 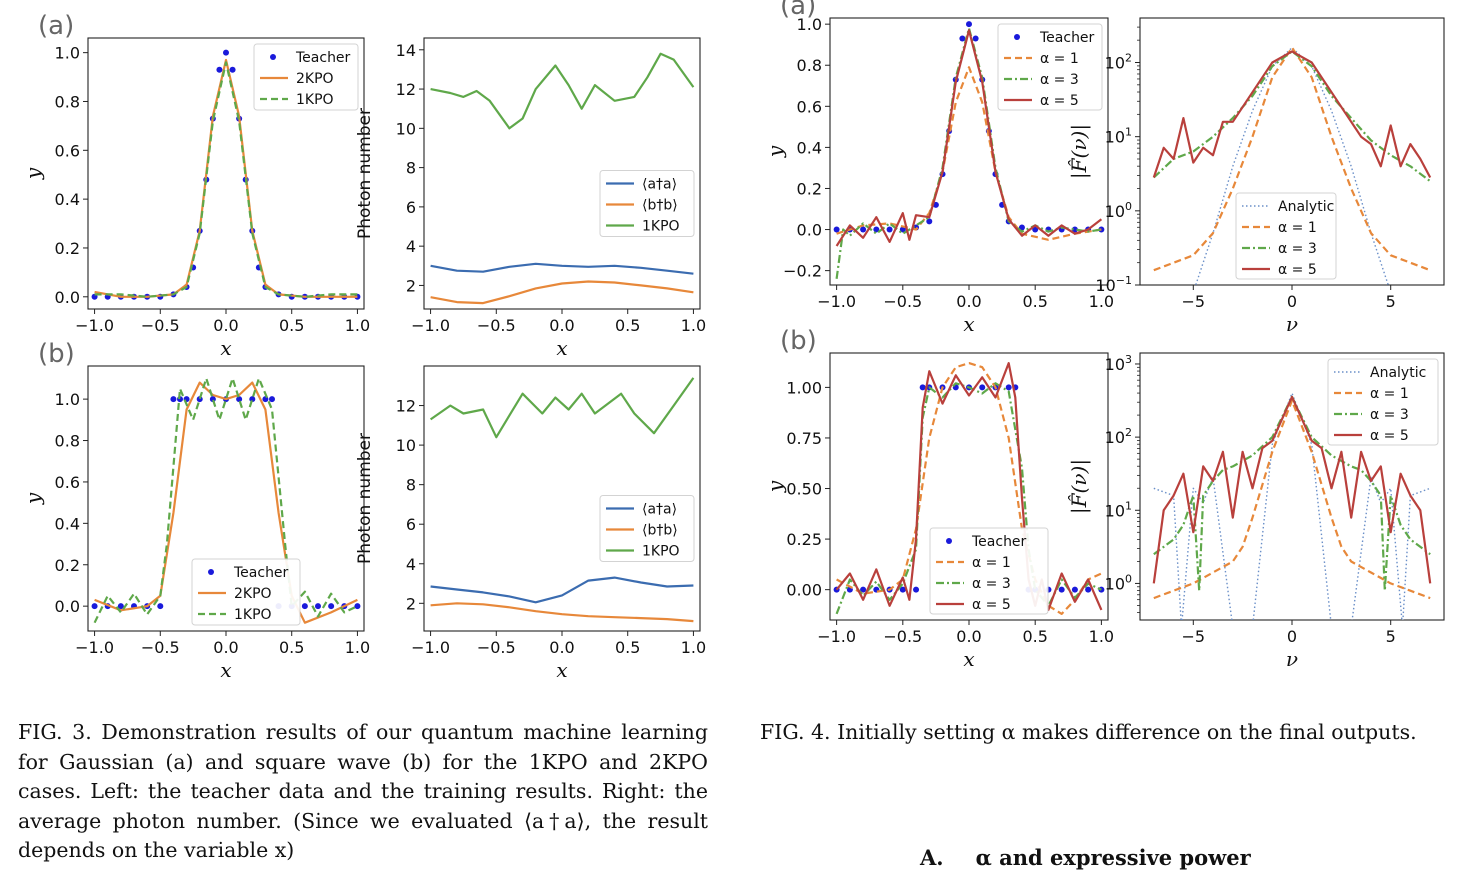 I want to click on y-tick-label: 4, so click(x=411, y=246).